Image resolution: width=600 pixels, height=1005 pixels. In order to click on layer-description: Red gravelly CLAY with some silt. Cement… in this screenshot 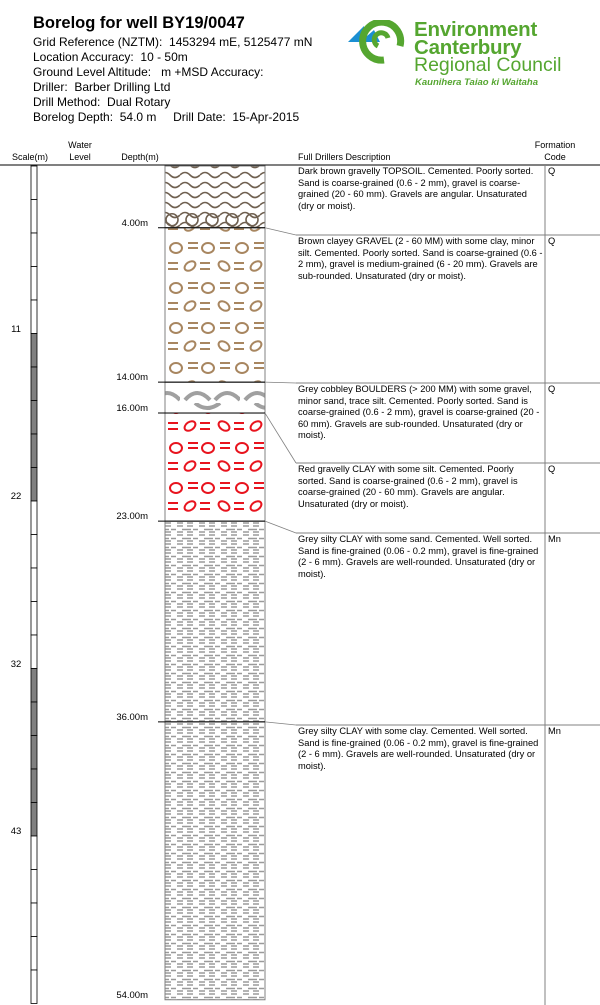, I will do `click(408, 486)`.